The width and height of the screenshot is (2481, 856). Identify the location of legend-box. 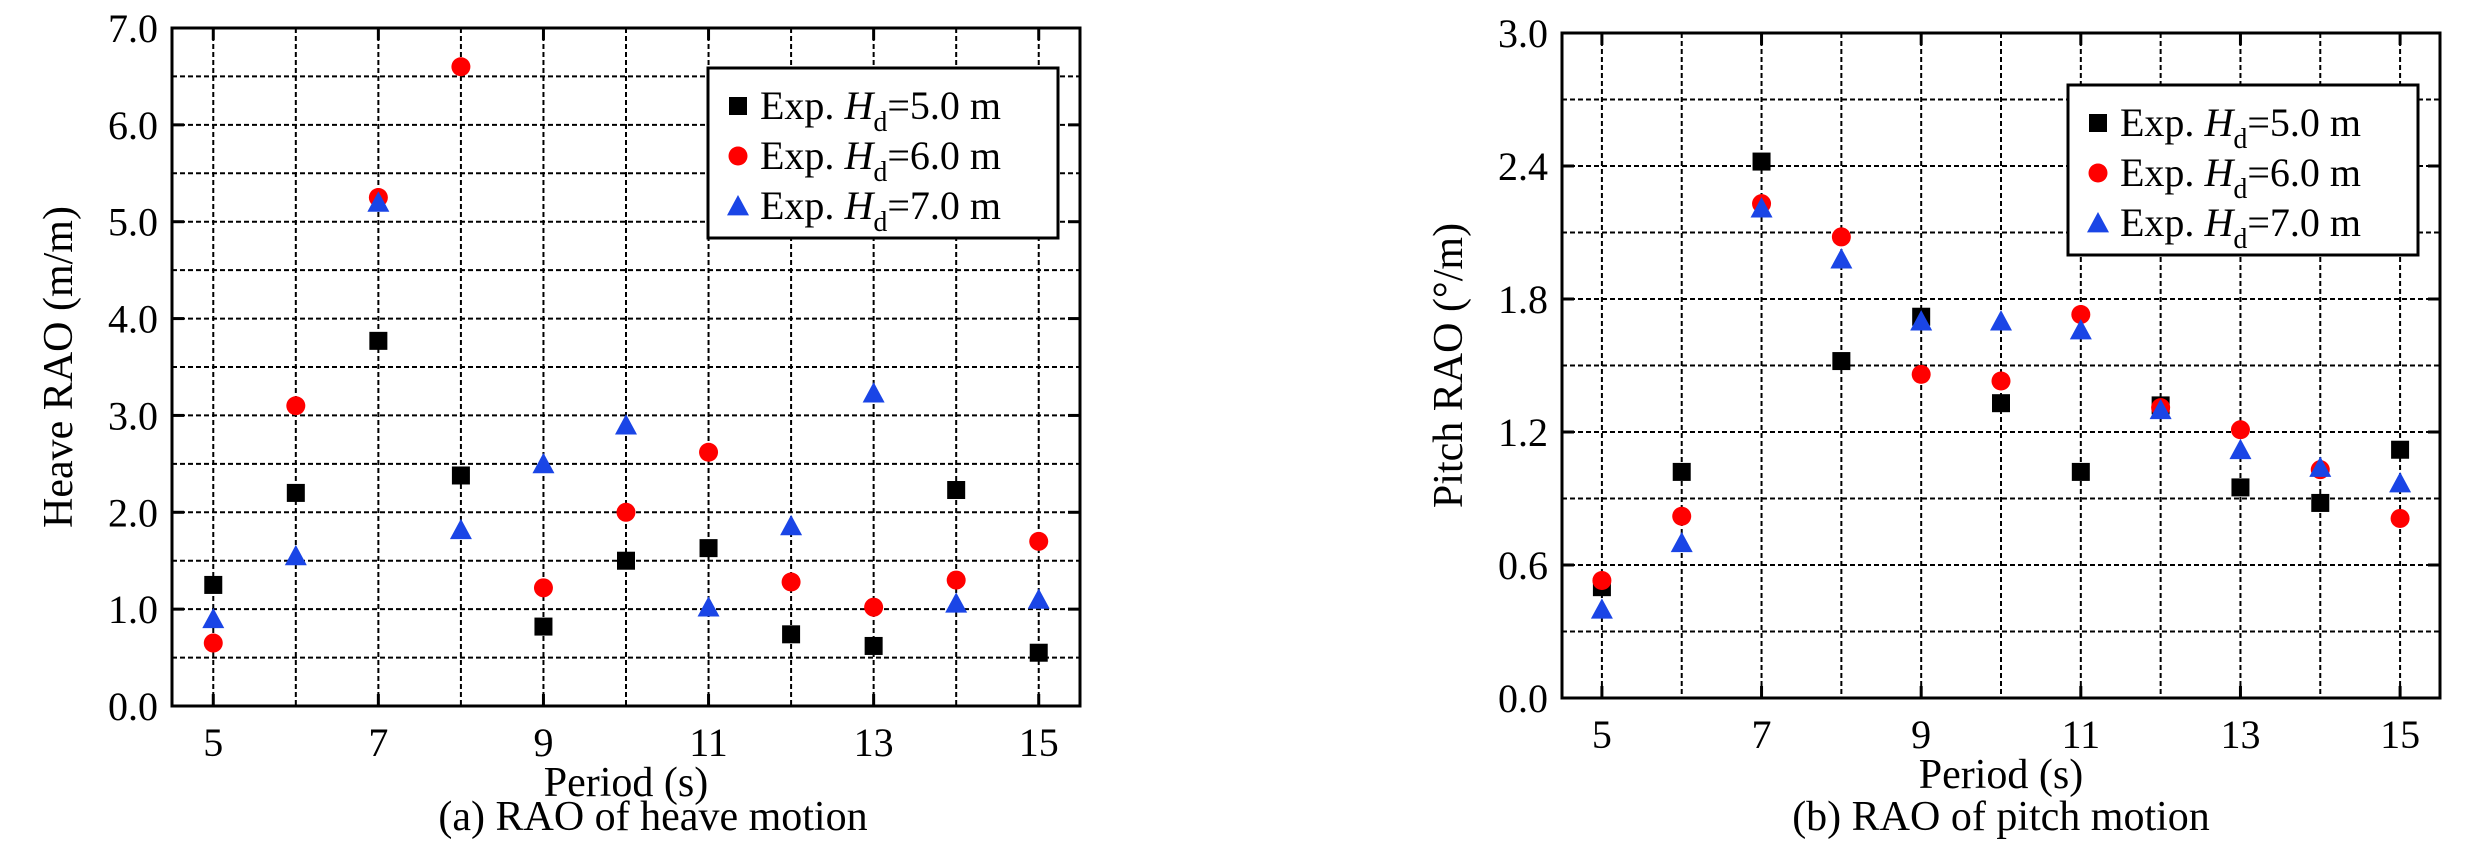
(2243, 170).